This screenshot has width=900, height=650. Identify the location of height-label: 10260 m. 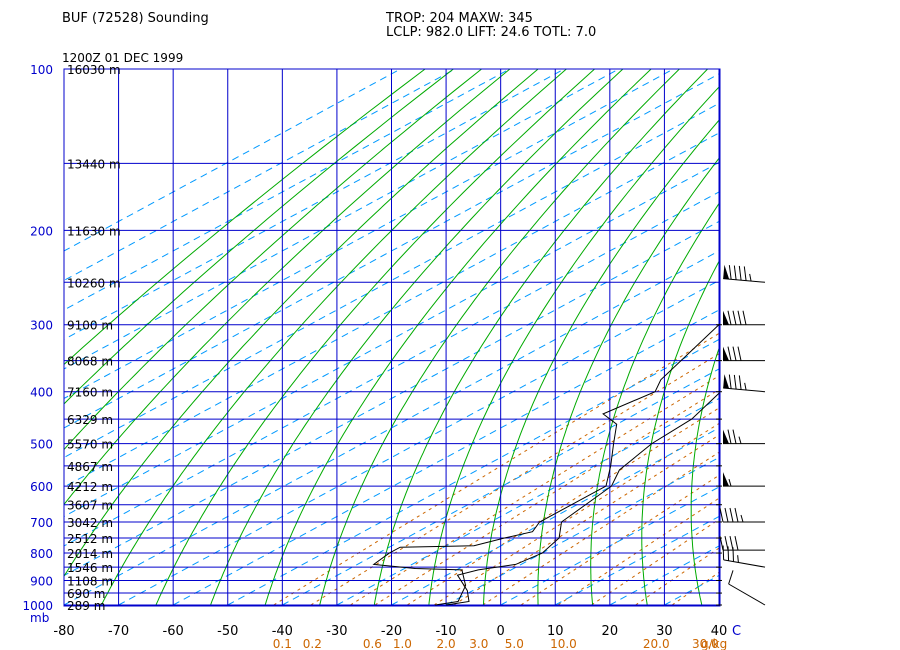
(94, 283).